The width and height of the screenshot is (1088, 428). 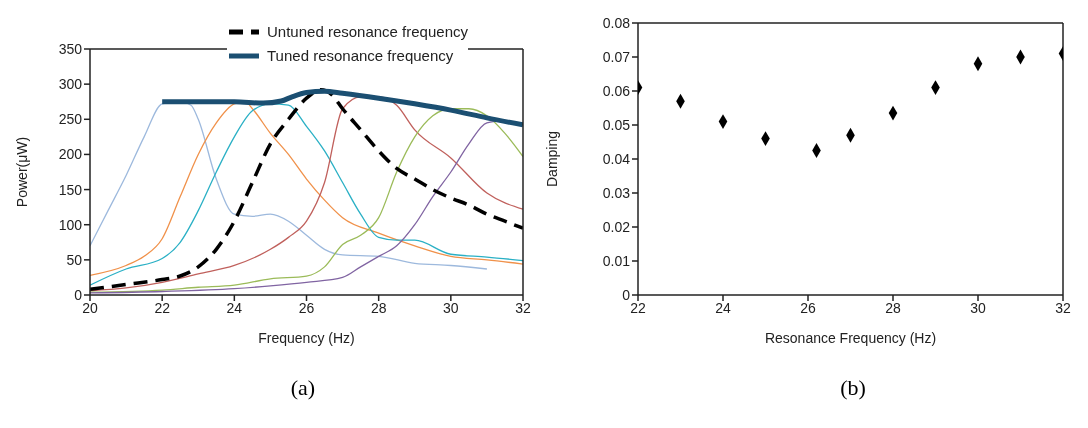 I want to click on y-tick-label: 0.01, so click(x=616, y=260).